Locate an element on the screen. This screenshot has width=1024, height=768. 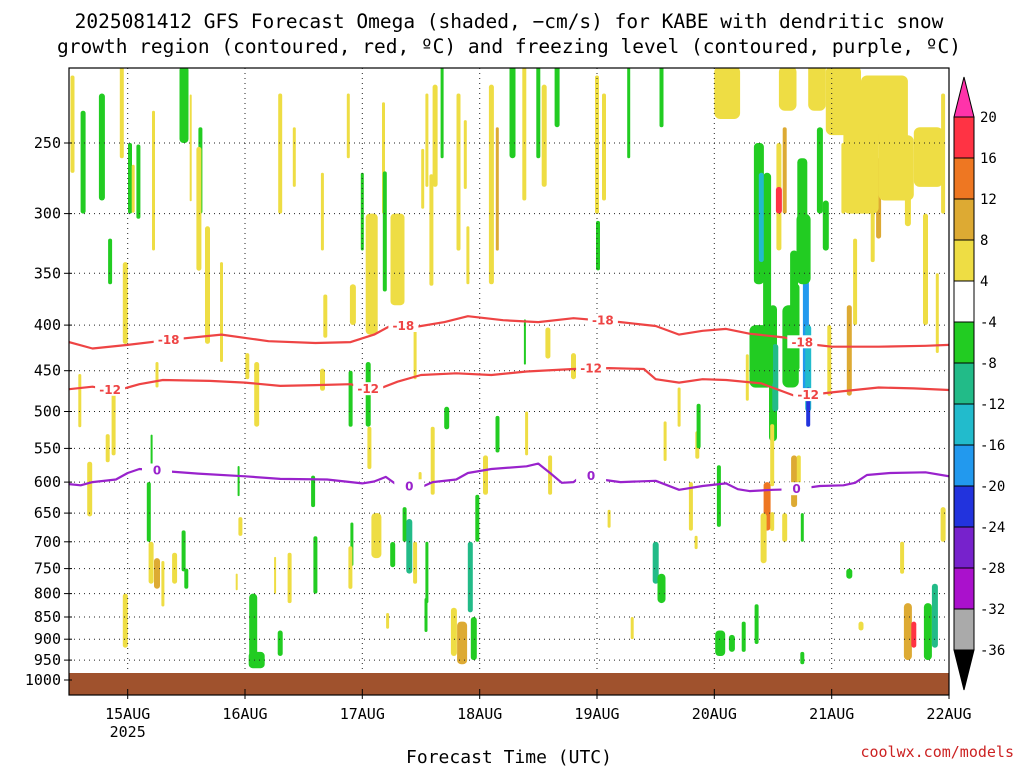
colorbar-label: -4 is located at coordinates (988, 323).